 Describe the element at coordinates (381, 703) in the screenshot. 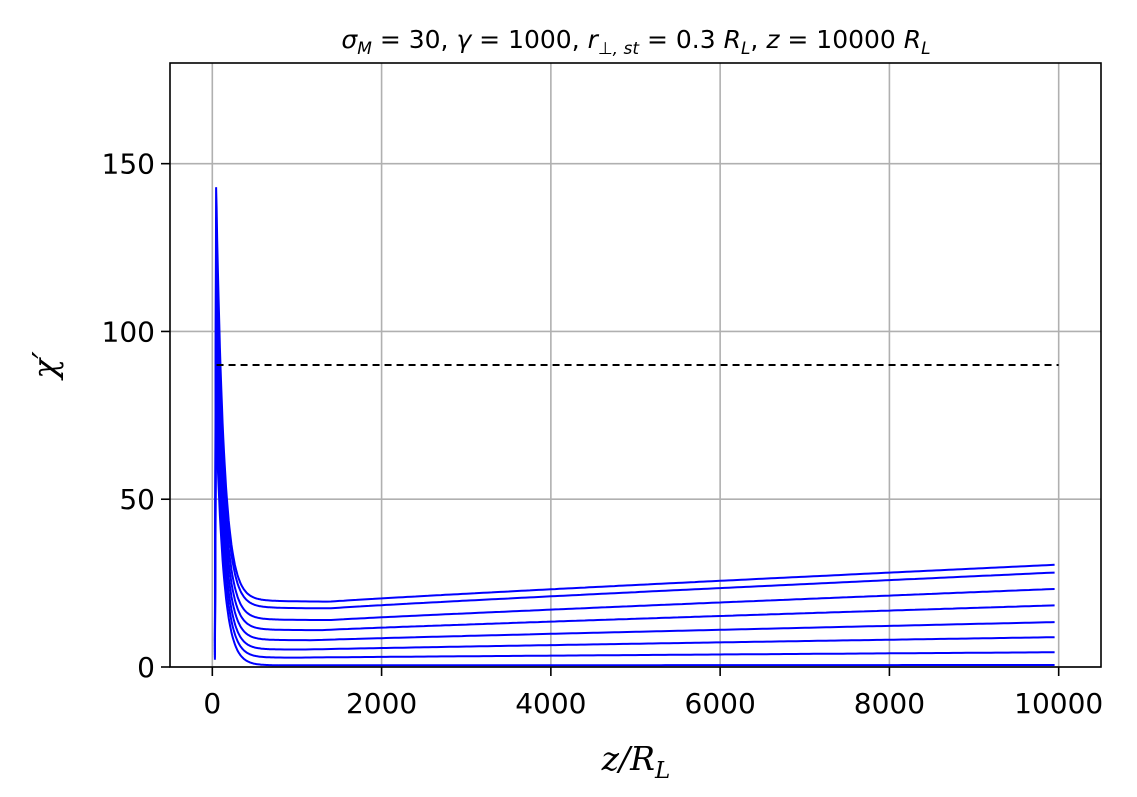

I see `x-tick-label-2000: 2000` at that location.